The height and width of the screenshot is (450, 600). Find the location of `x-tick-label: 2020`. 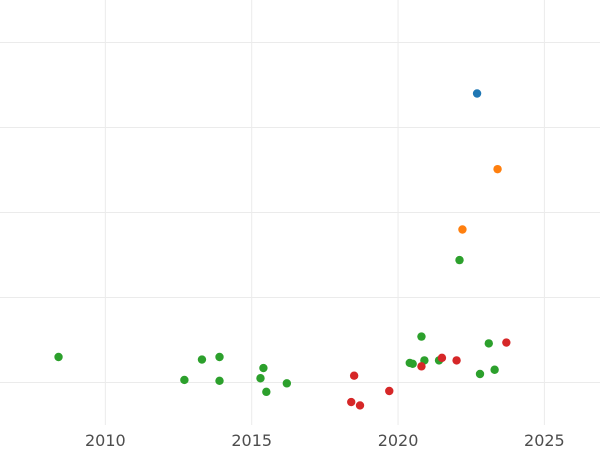

x-tick-label: 2020 is located at coordinates (398, 440).